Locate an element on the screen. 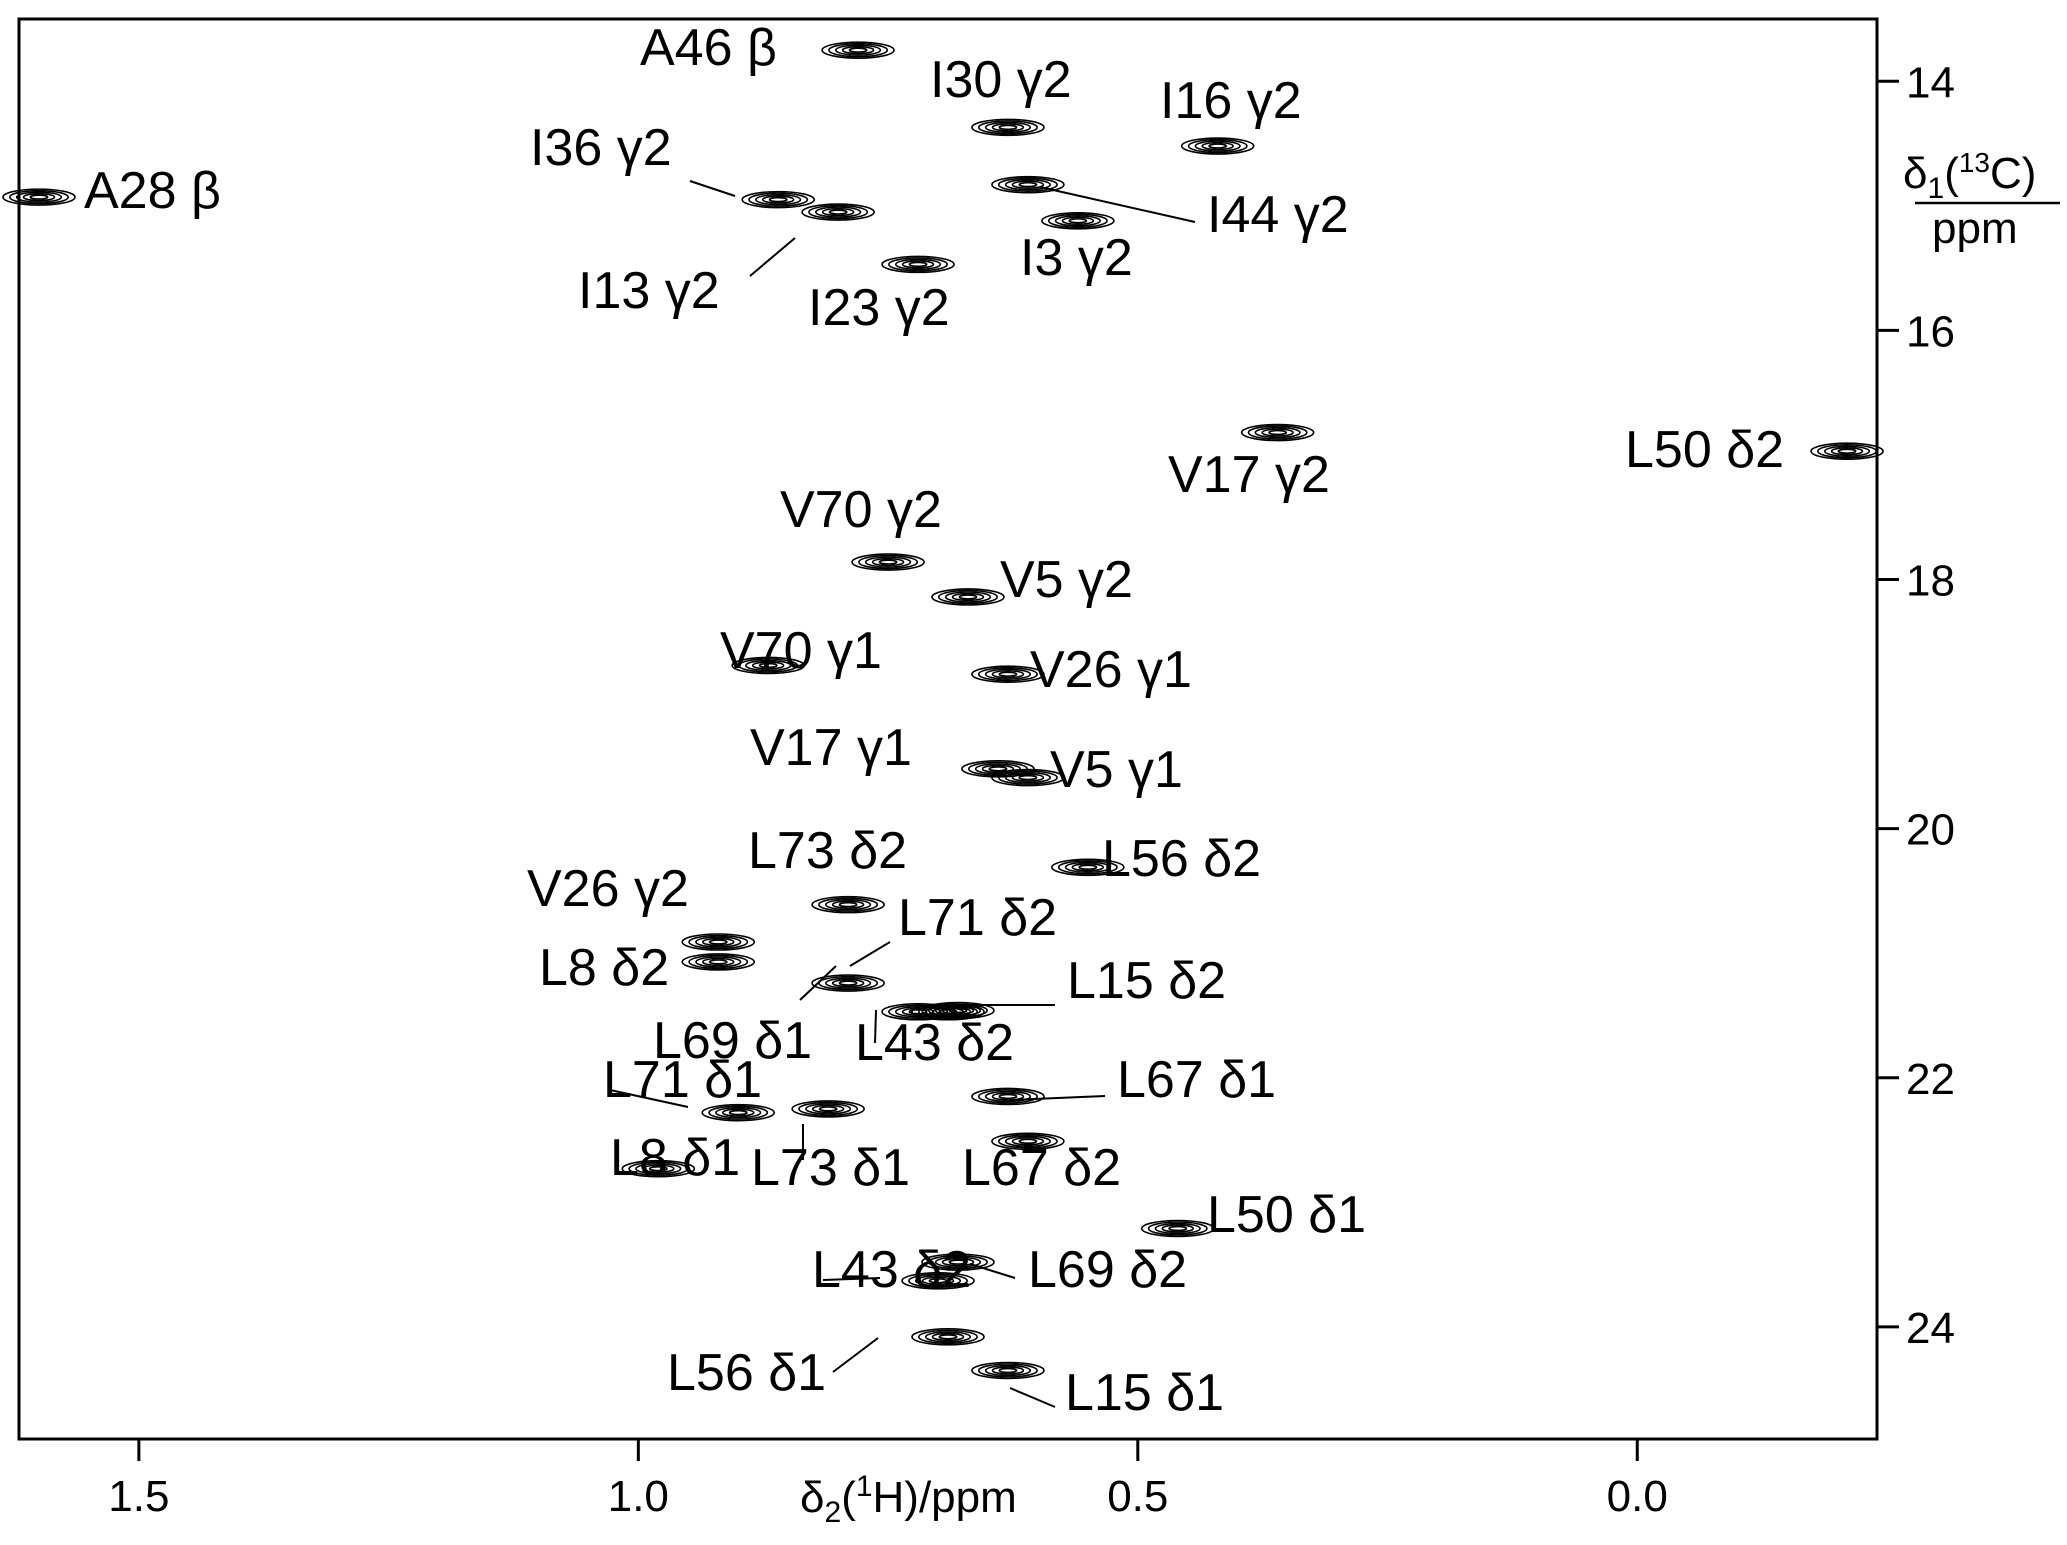 This screenshot has height=1545, width=2067. x-tick-label: 0.5 is located at coordinates (1137, 1496).